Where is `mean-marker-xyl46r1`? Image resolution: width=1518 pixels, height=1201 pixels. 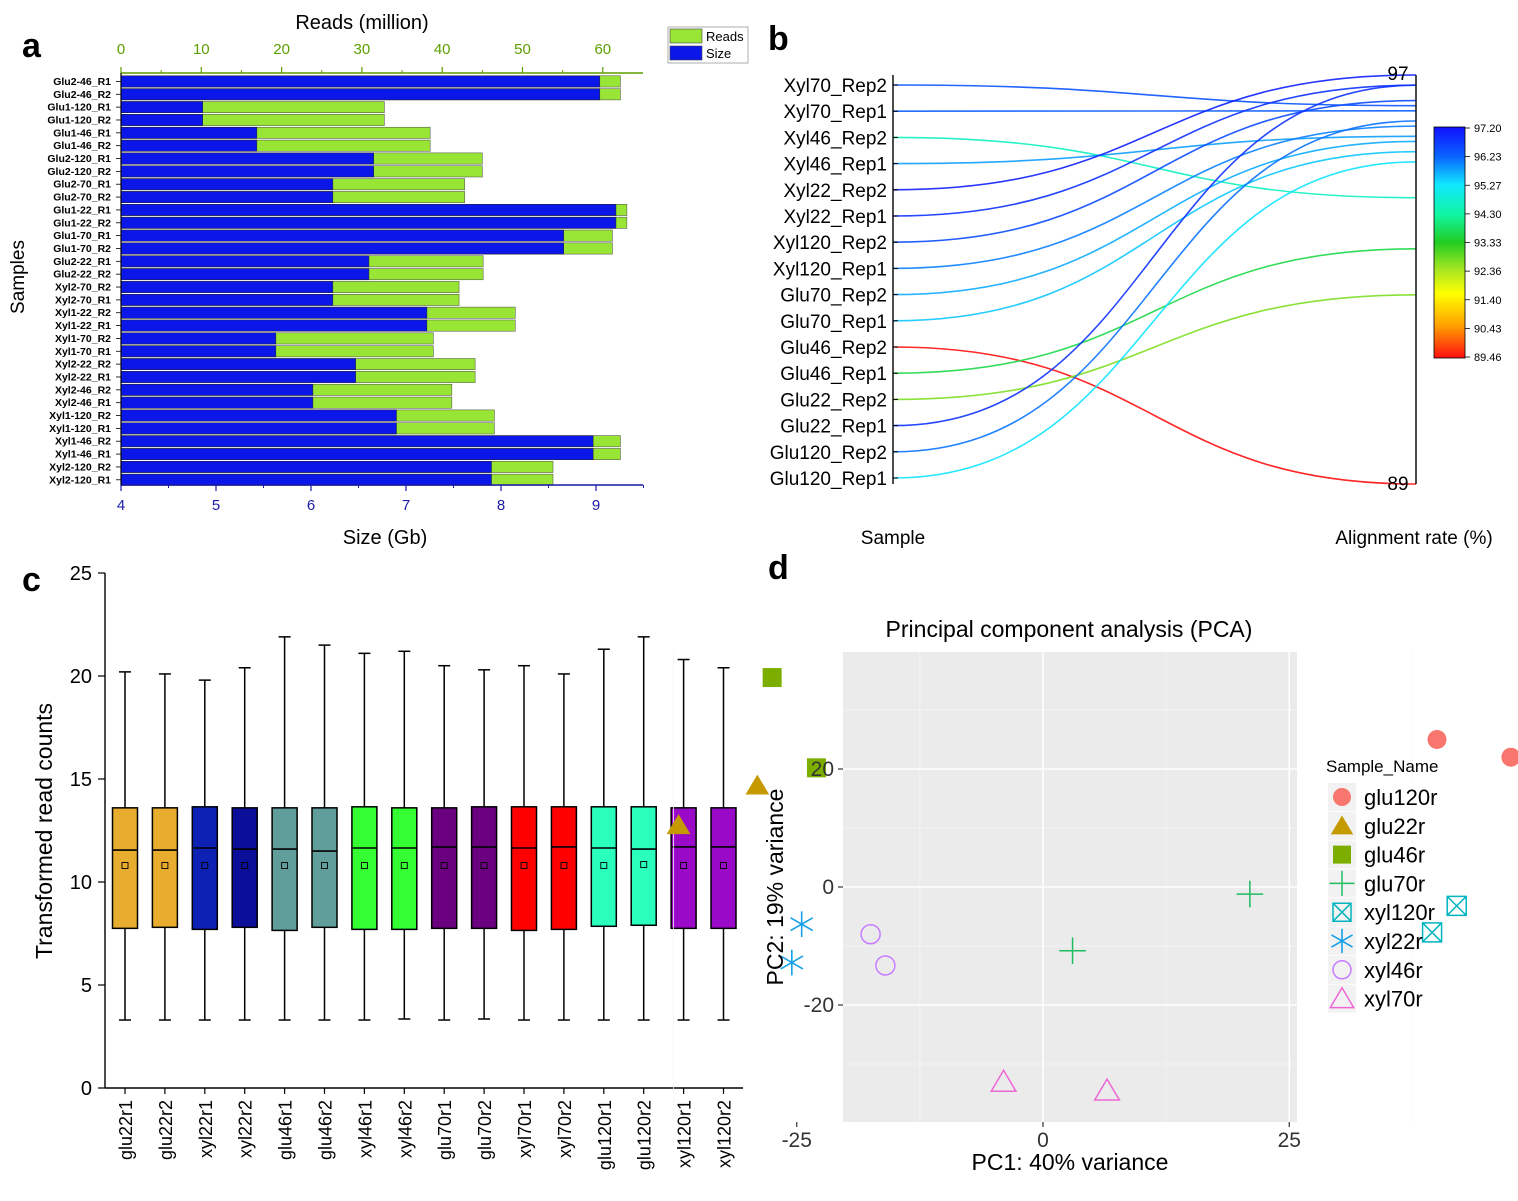
mean-marker-xyl46r1 is located at coordinates (364, 865).